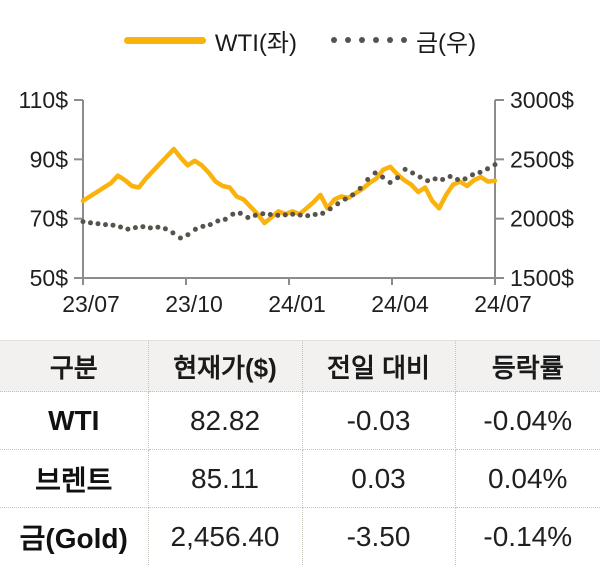 This screenshot has width=600, height=565. I want to click on x-axis-tick-label: 24/04, so click(400, 304).